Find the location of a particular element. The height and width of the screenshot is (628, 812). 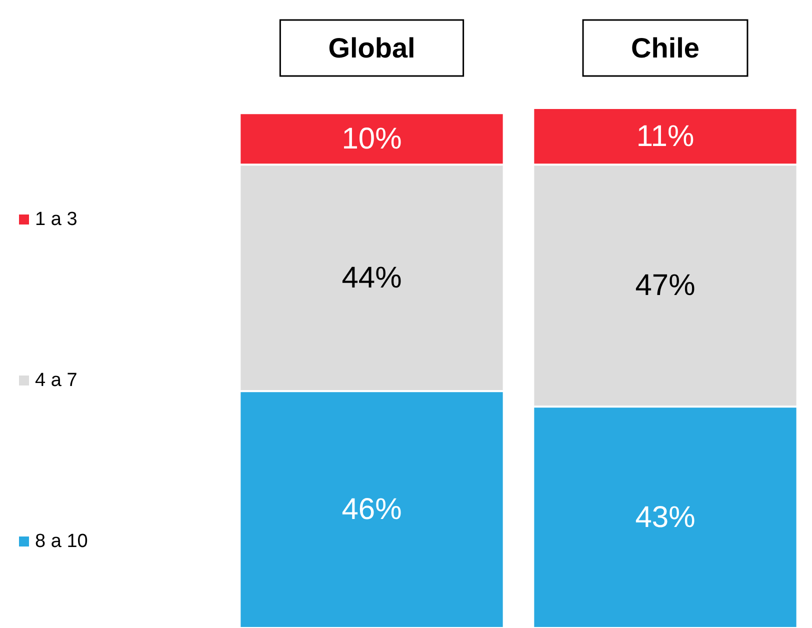

data-label: 47% is located at coordinates (665, 285).